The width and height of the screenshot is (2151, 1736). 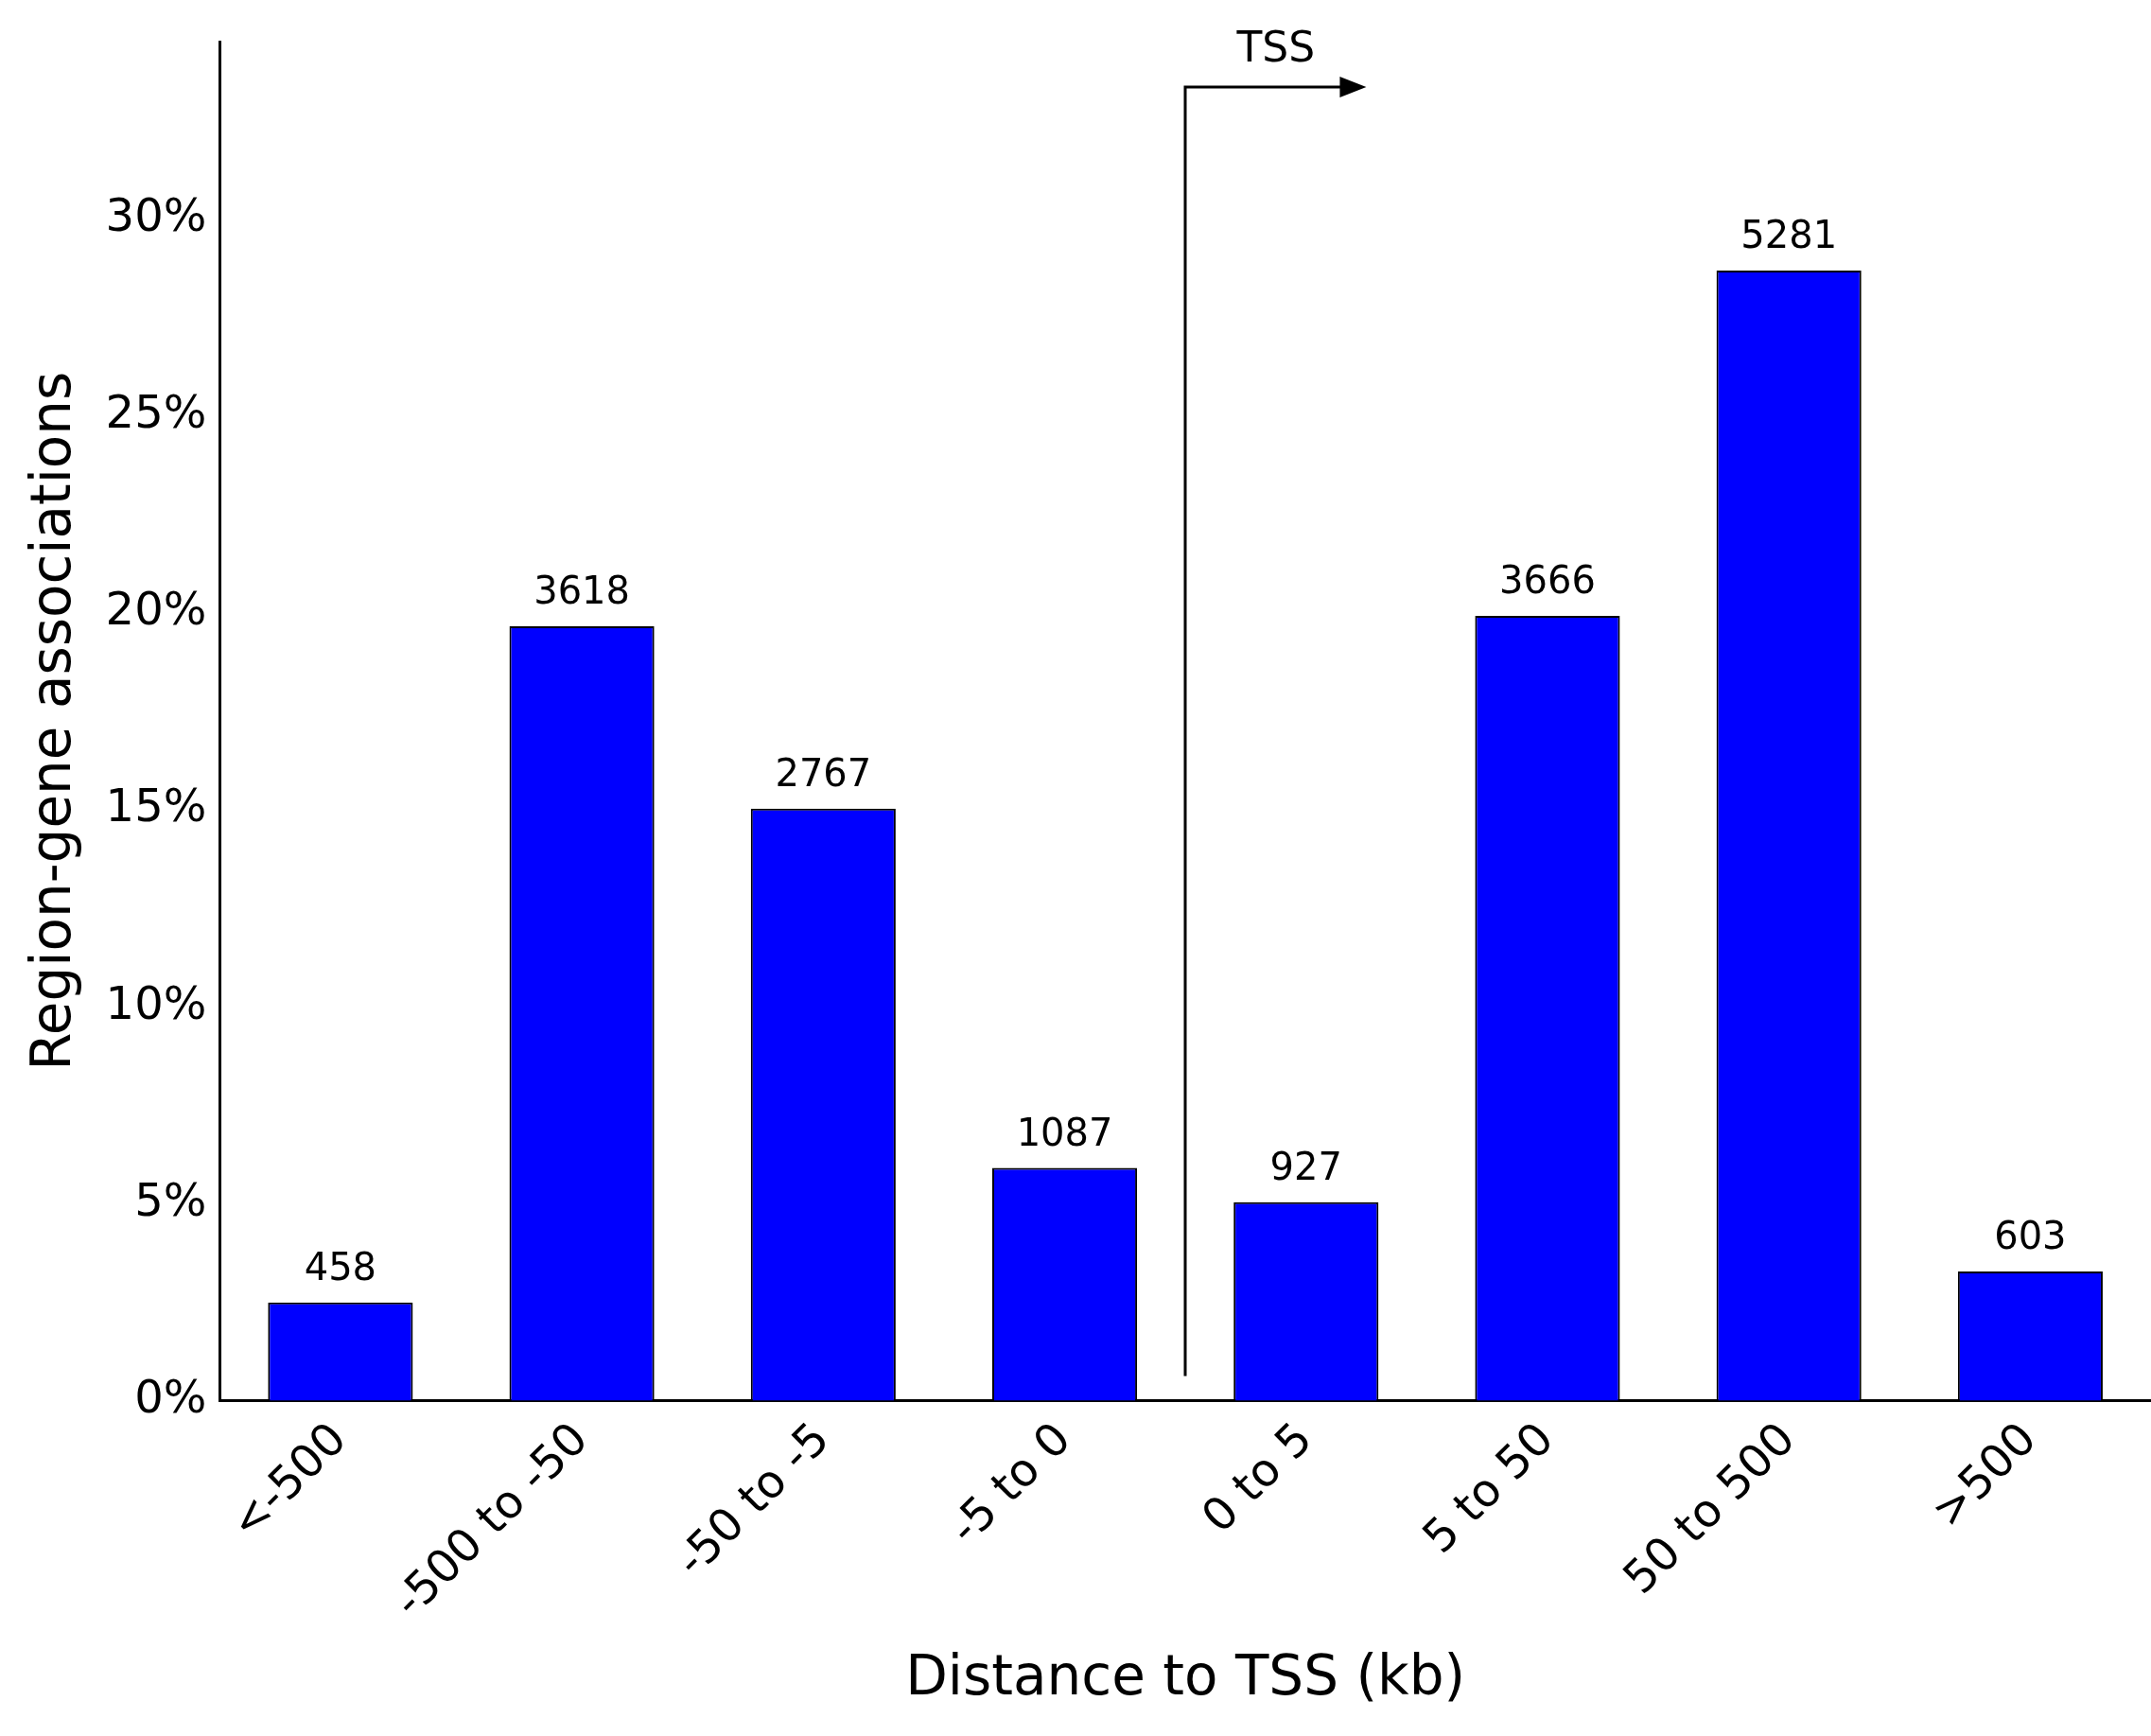 What do you see at coordinates (1256, 1477) in the screenshot?
I see `x-tick-label: 0 to 5` at bounding box center [1256, 1477].